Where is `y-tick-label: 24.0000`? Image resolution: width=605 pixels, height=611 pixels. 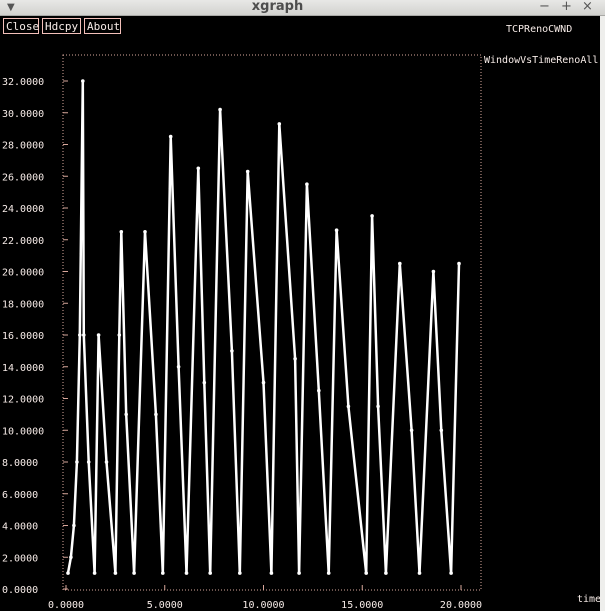 y-tick-label: 24.0000 is located at coordinates (23, 209).